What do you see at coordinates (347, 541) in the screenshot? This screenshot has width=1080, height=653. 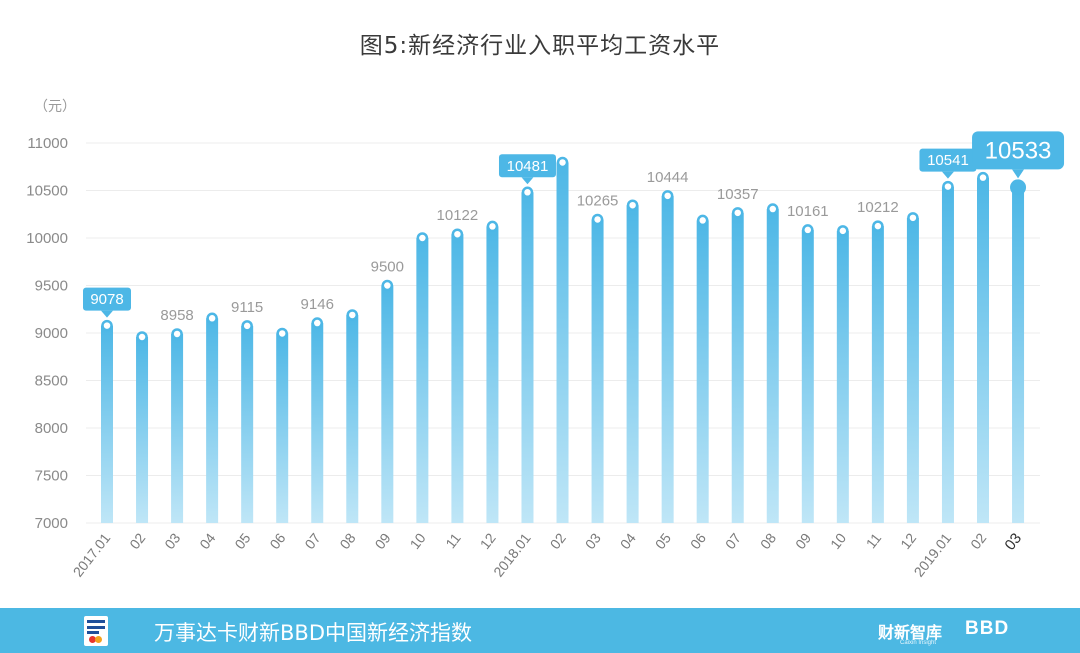 I see `x-tick-label-7: 08` at bounding box center [347, 541].